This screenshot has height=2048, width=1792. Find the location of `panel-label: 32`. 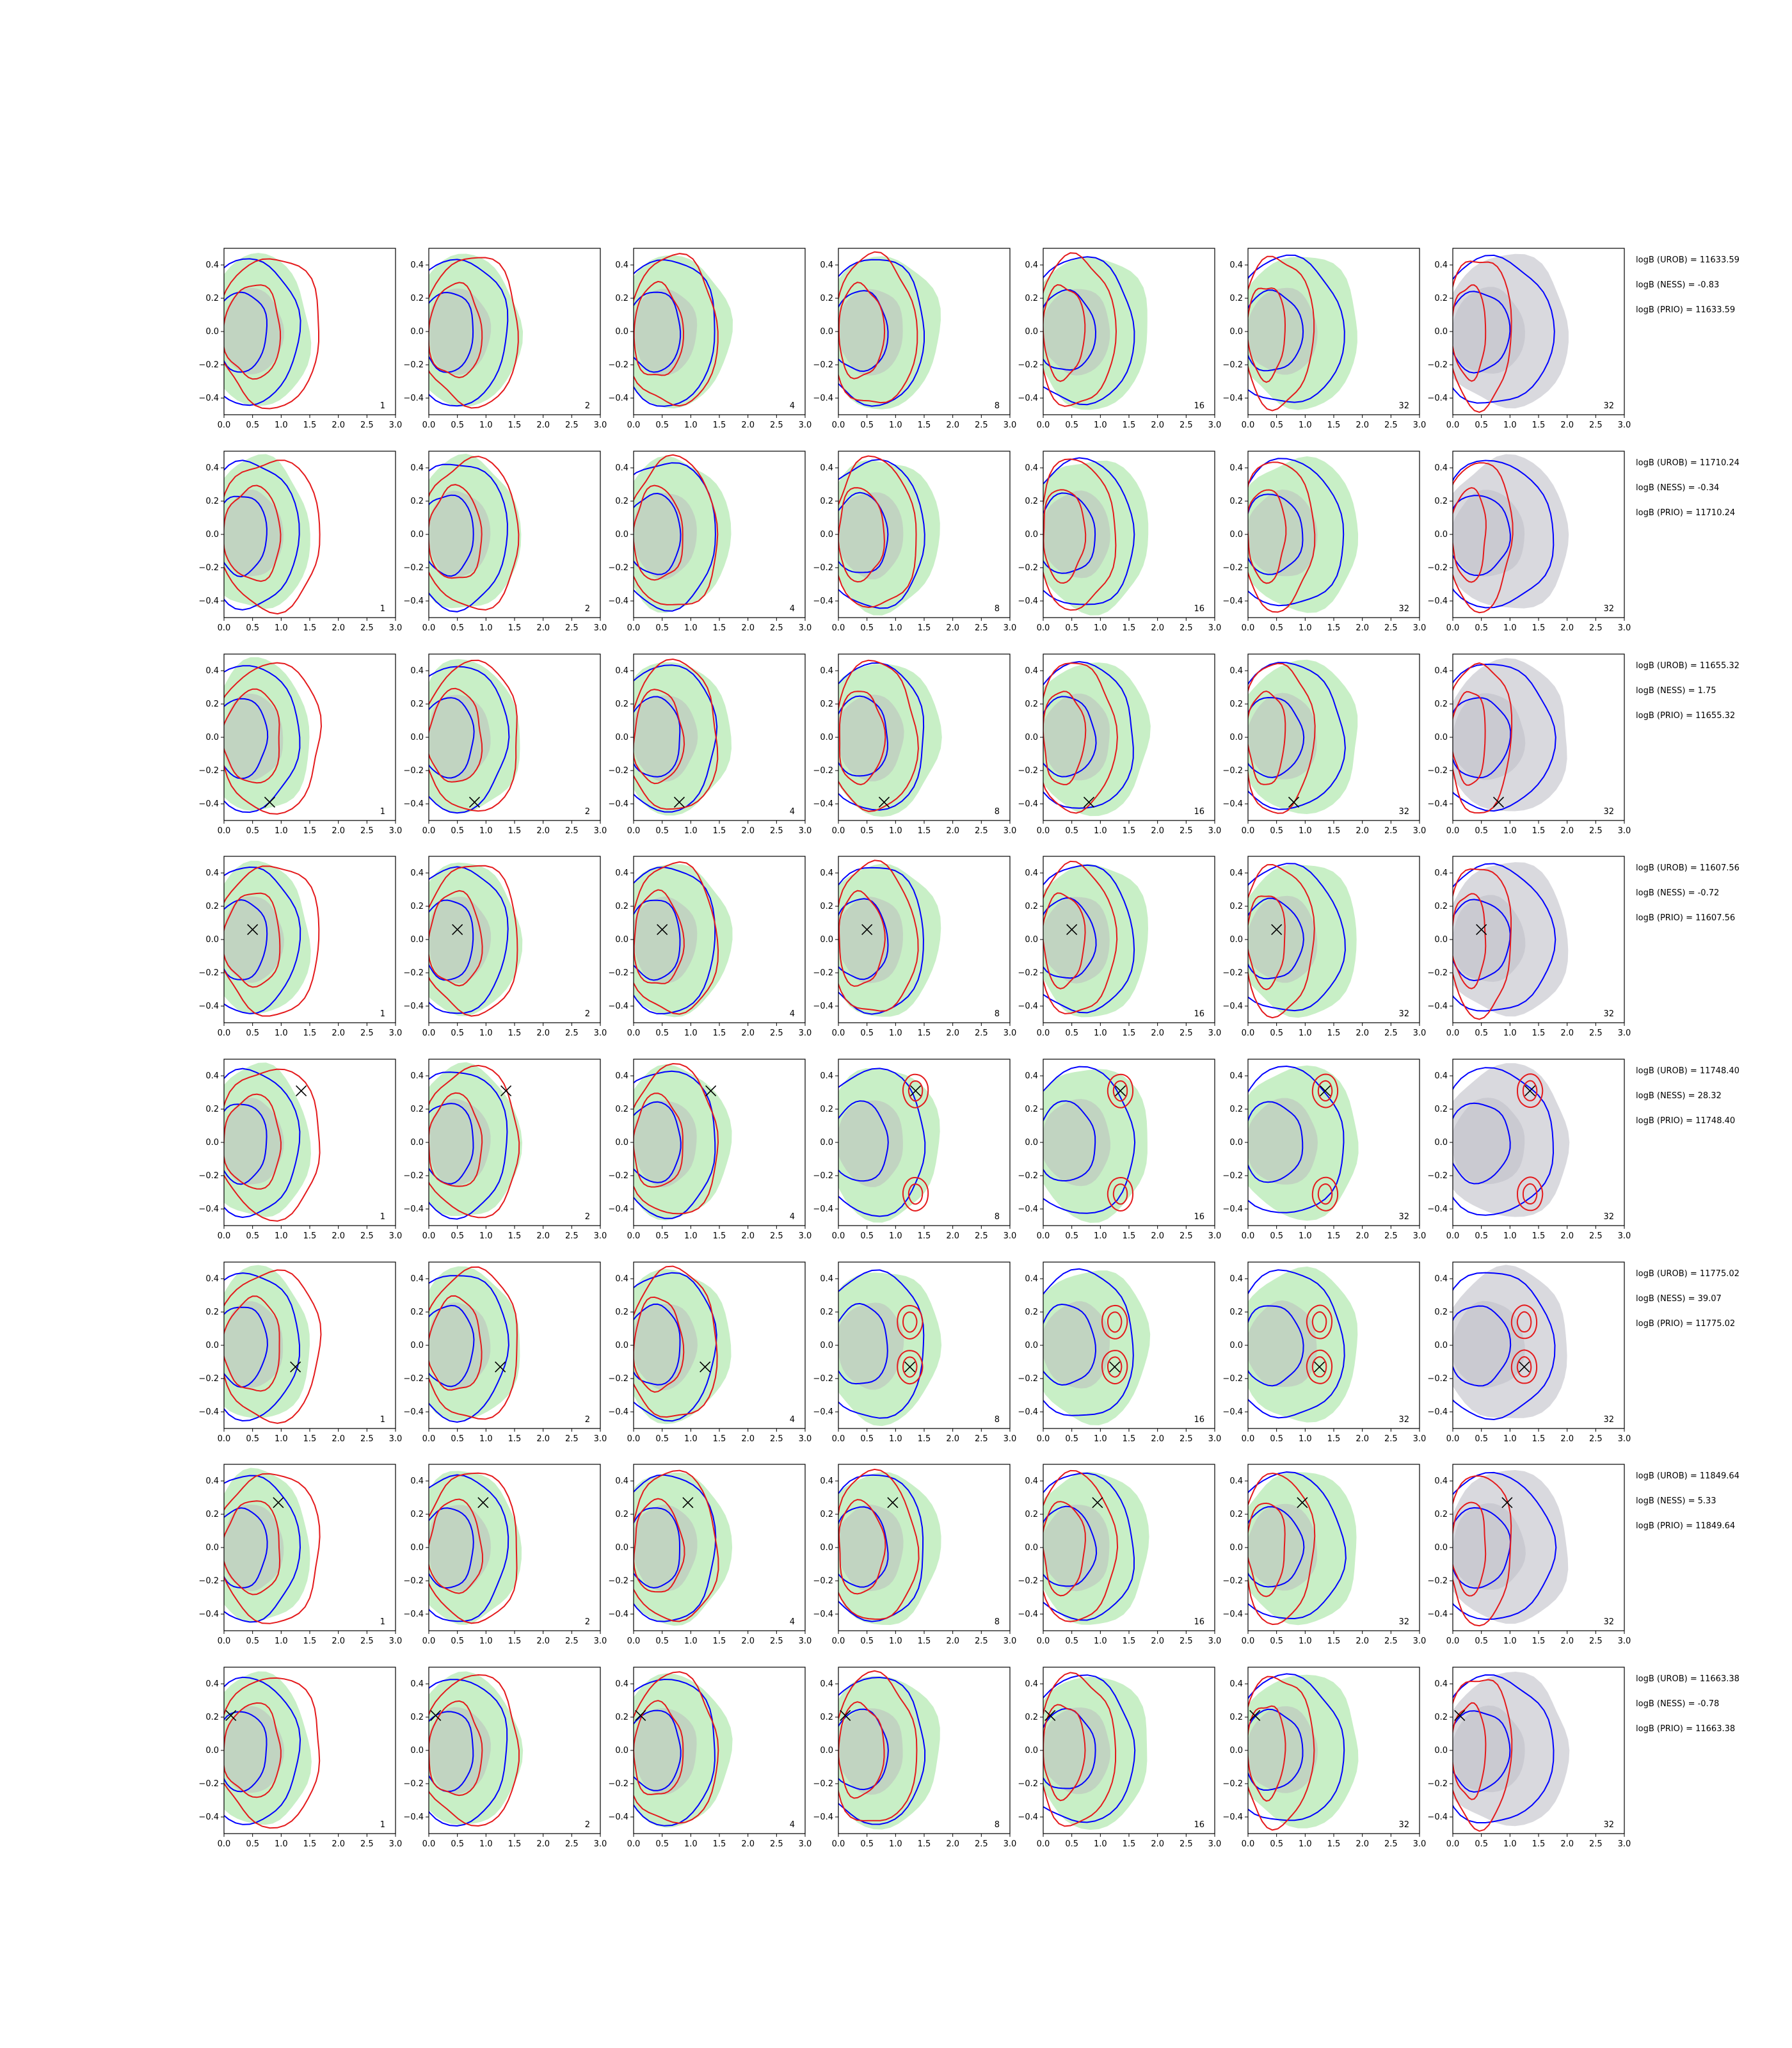

panel-label: 32 is located at coordinates (1608, 1825).